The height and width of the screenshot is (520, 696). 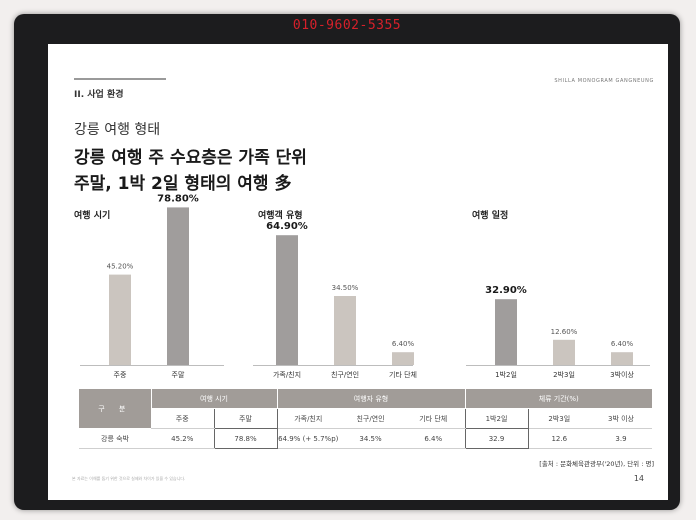 What do you see at coordinates (183, 184) in the screenshot?
I see `headline-line-2: 주말, 1박 2일 형태의 여행 多` at bounding box center [183, 184].